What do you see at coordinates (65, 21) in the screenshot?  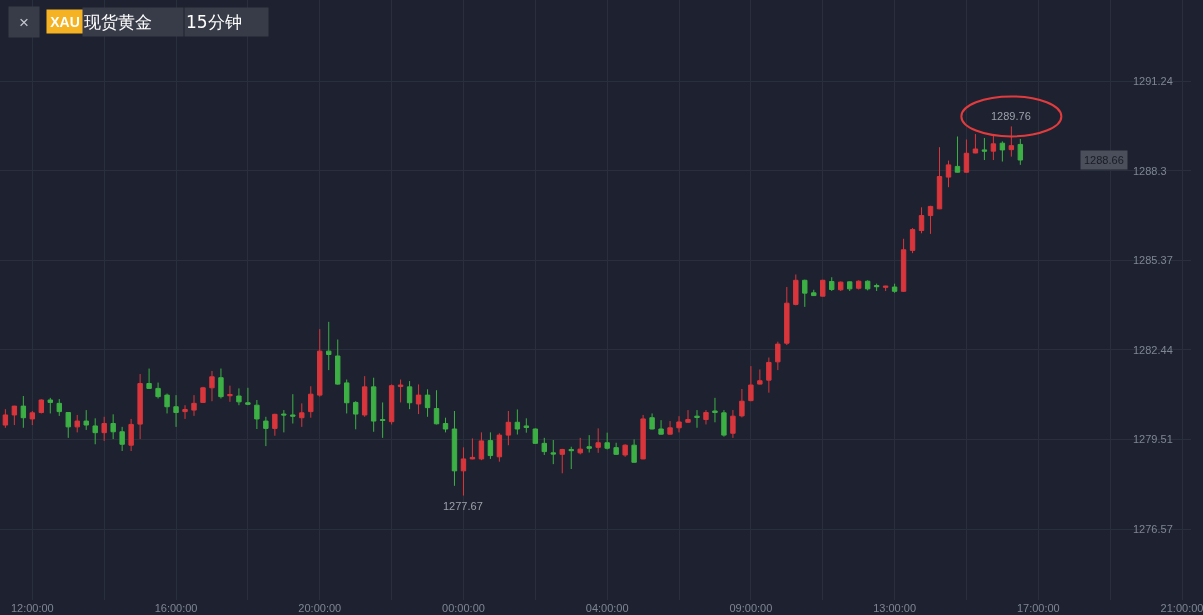 I see `annotation: XAU` at bounding box center [65, 21].